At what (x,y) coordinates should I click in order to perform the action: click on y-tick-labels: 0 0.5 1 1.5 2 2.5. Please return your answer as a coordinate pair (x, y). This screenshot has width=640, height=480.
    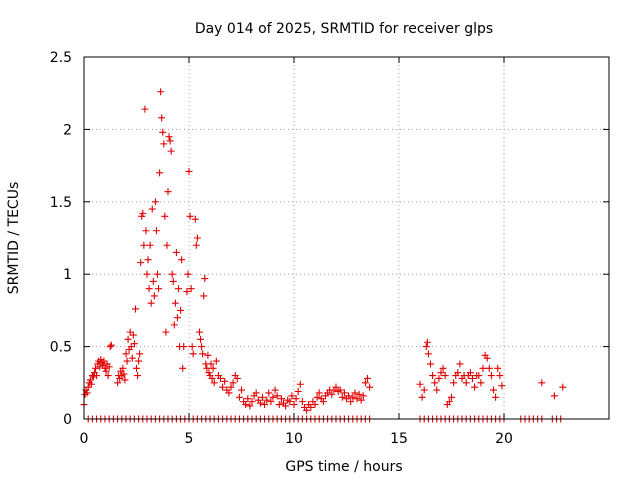
    Looking at the image, I should click on (61, 239).